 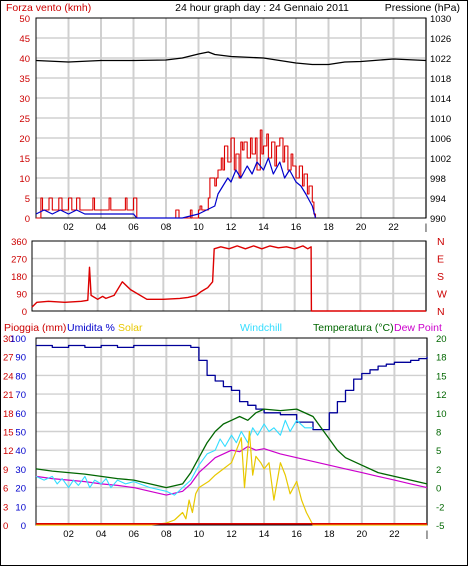 I want to click on wind-direction-line, so click(x=228, y=278).